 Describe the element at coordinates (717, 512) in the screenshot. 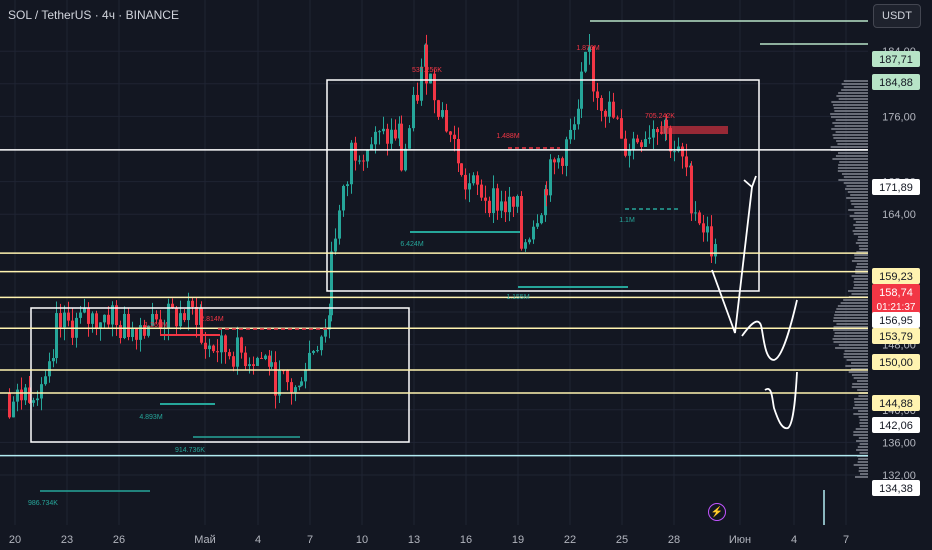

I see `lightning-icon: ⚡` at that location.